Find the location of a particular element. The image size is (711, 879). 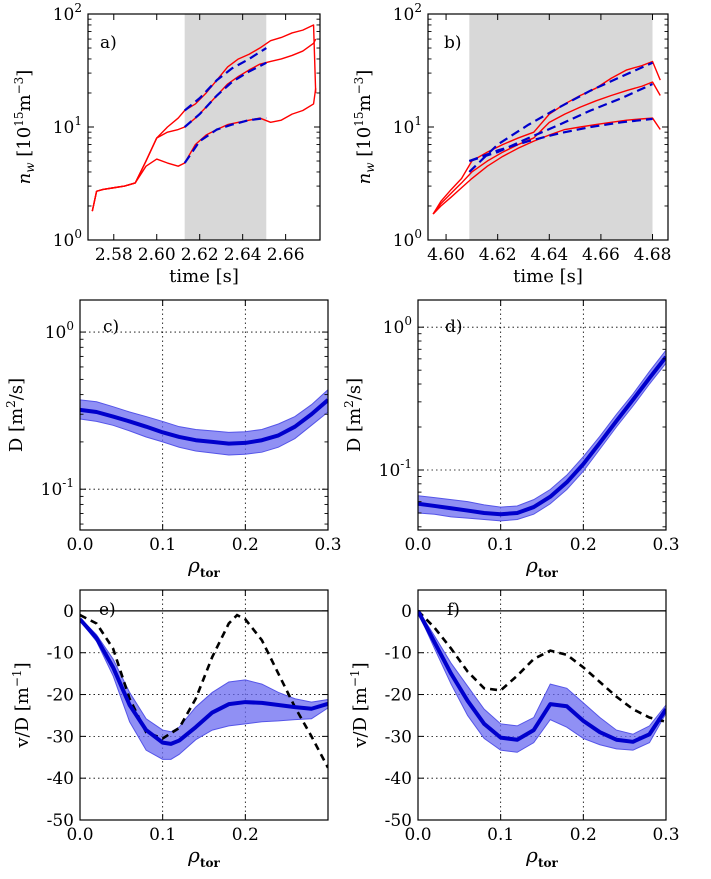

panel-label: d) is located at coordinates (454, 327).